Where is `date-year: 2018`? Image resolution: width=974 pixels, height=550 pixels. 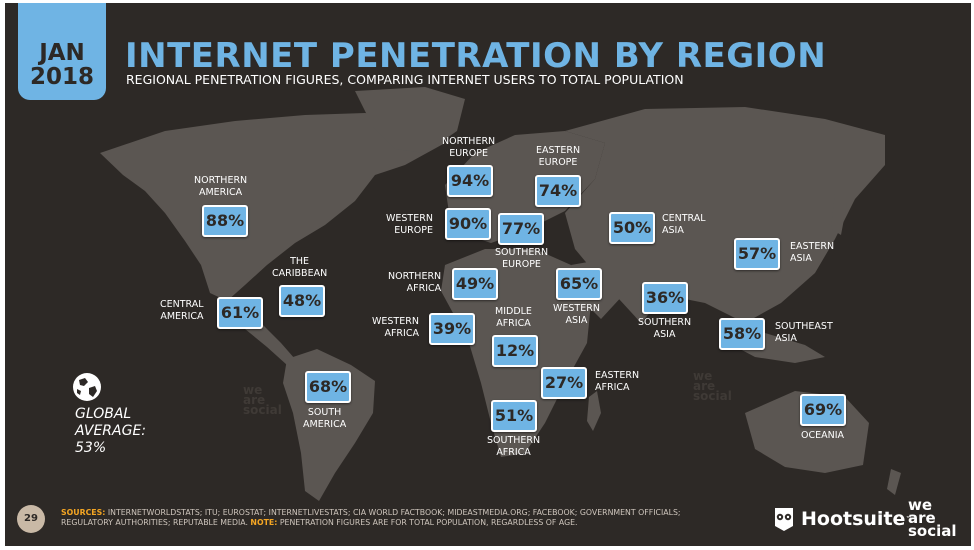
date-year: 2018 is located at coordinates (61, 77).